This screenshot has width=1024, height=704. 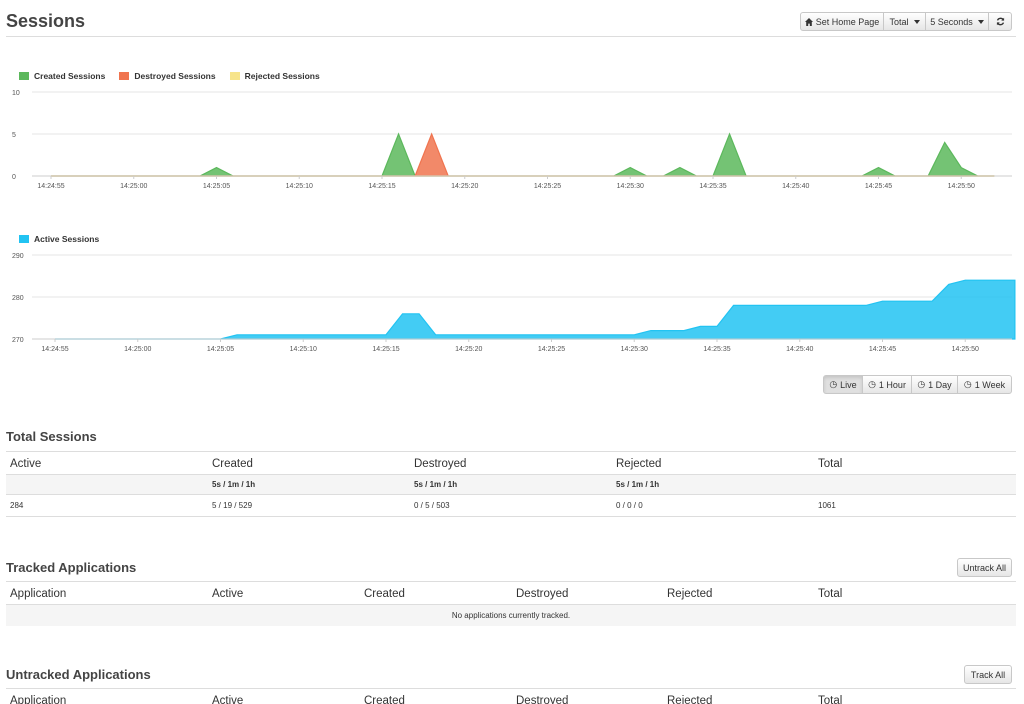 I want to click on y-tick-label: 290, so click(x=18, y=256).